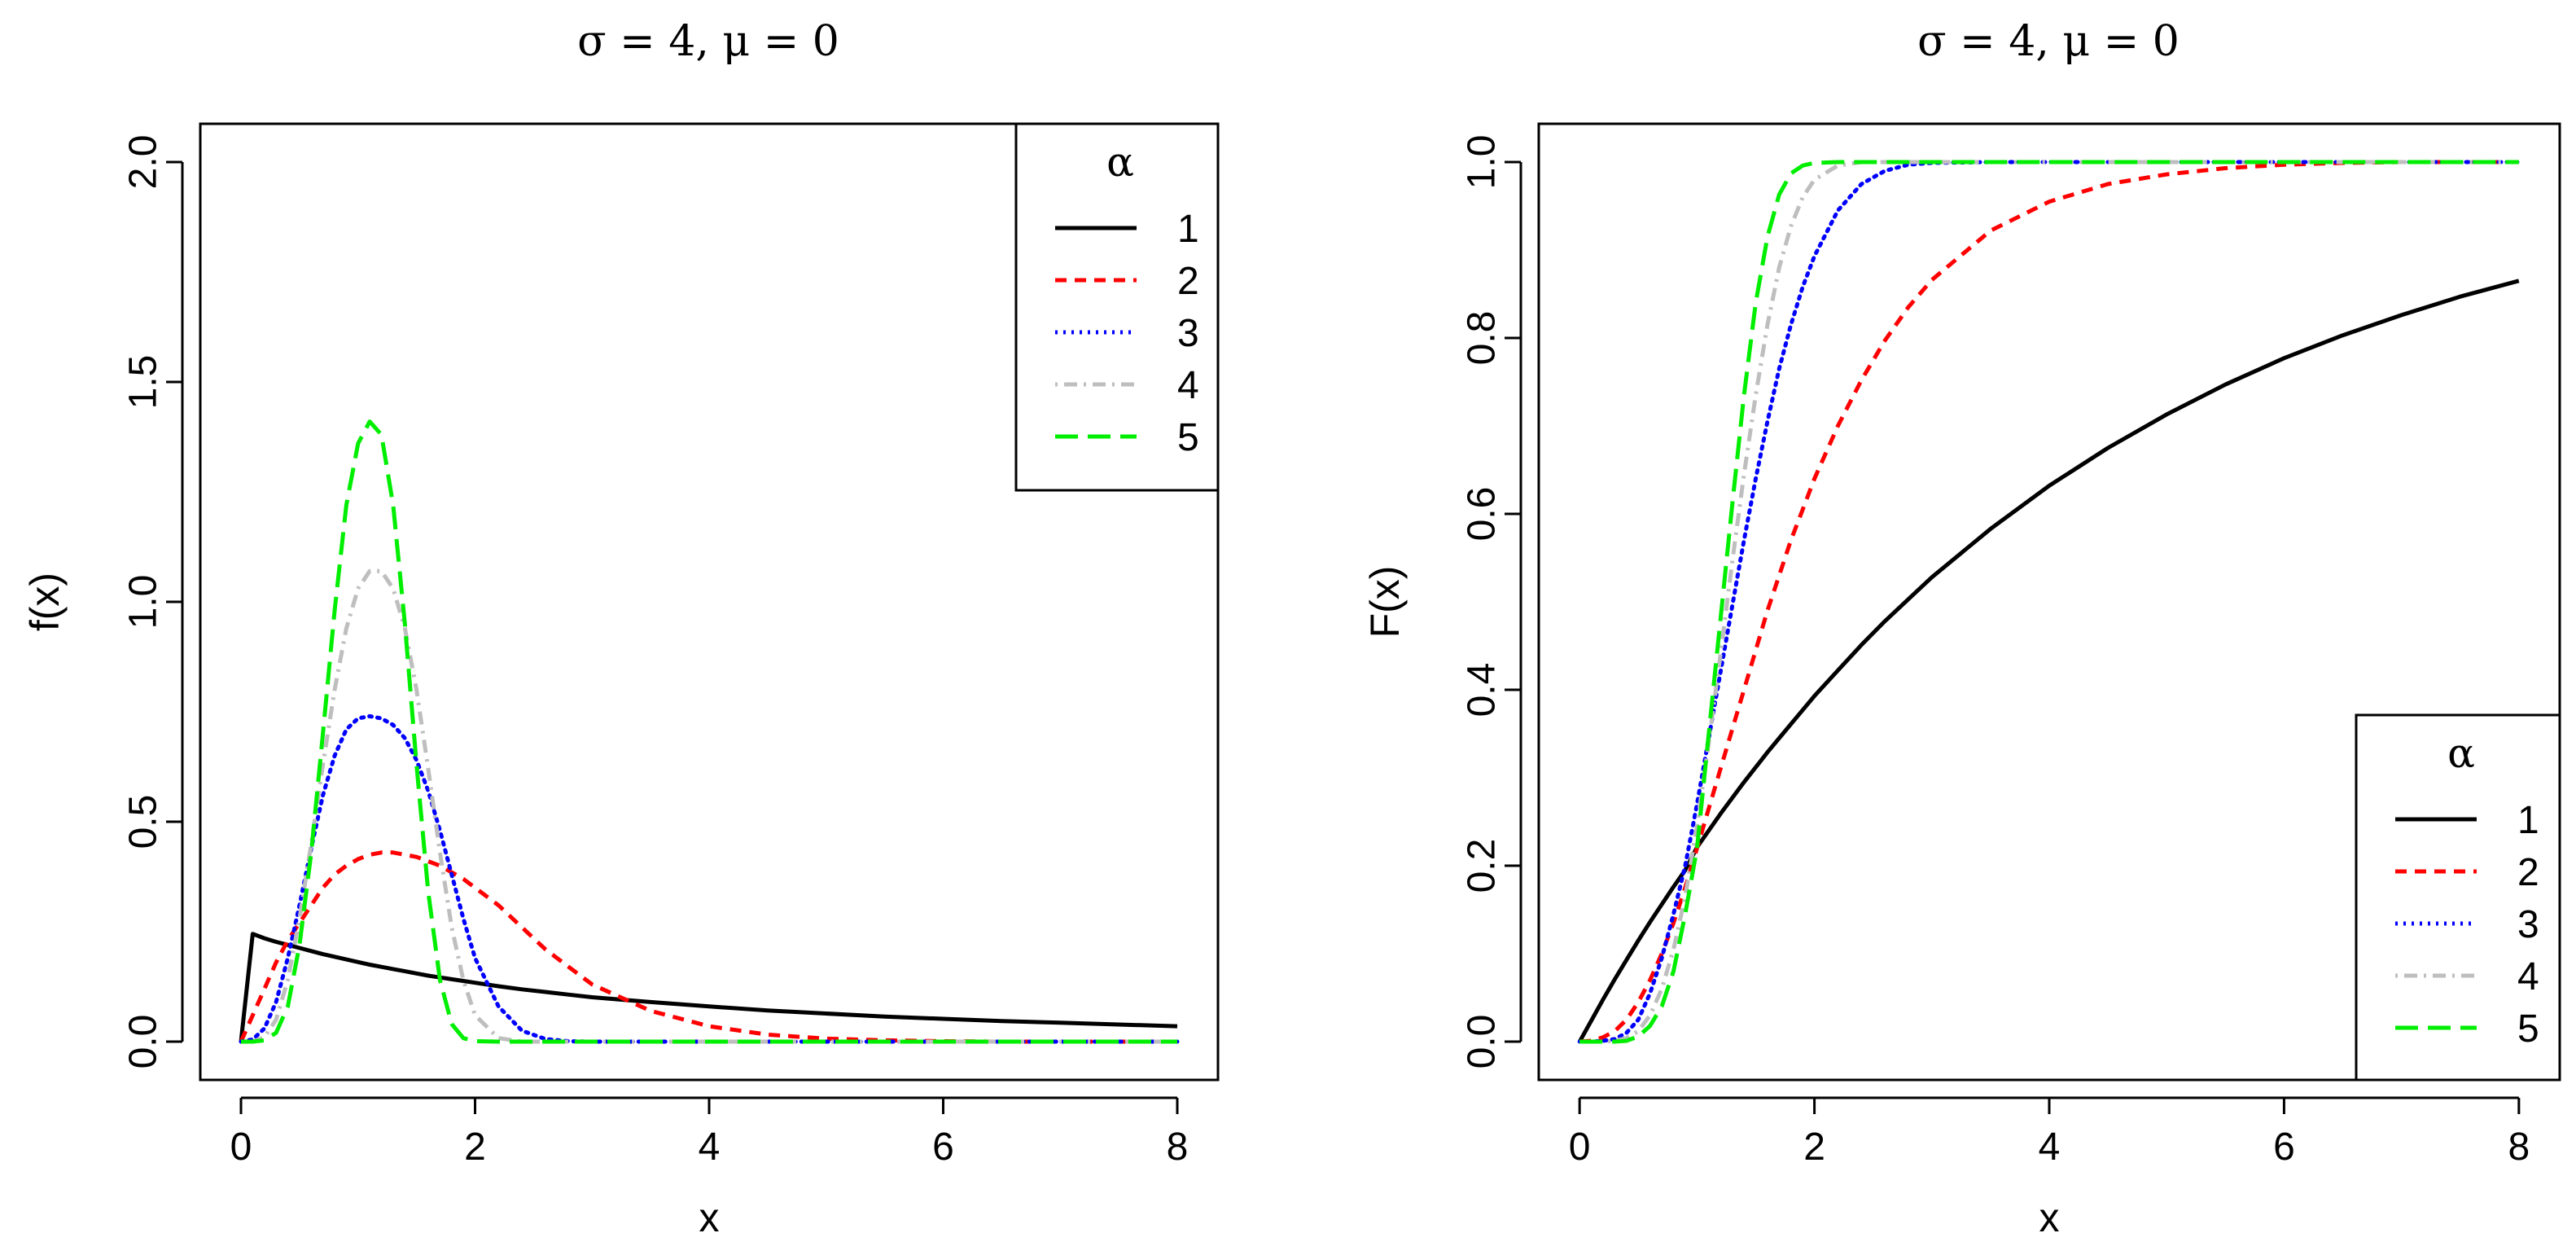 The image size is (2576, 1255). I want to click on y-tick-label: 0.2, so click(1482, 866).